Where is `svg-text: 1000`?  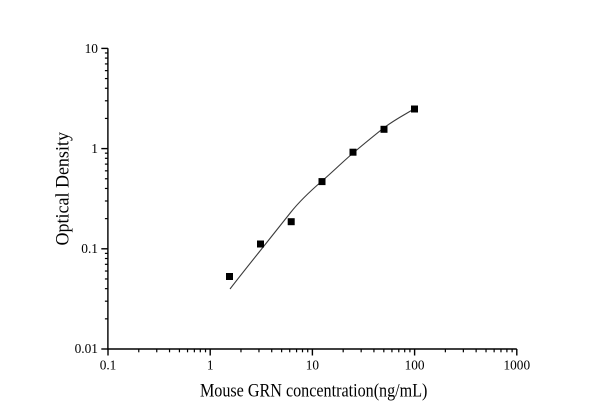 svg-text: 1000 is located at coordinates (517, 364).